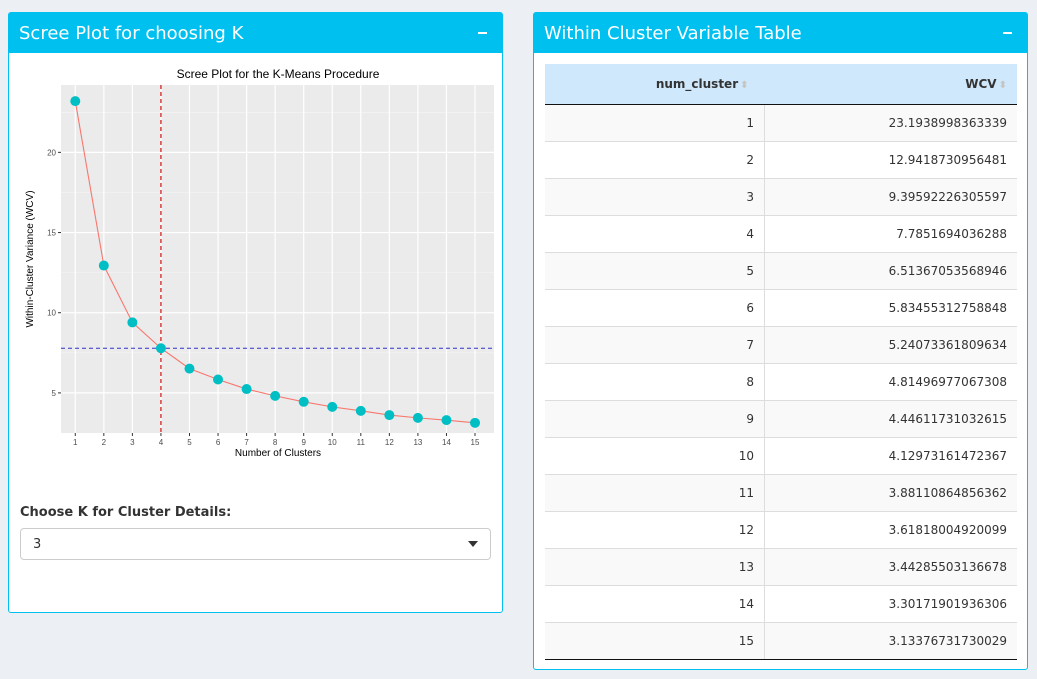  Describe the element at coordinates (655, 419) in the screenshot. I see `cell-num-cluster: 9` at that location.